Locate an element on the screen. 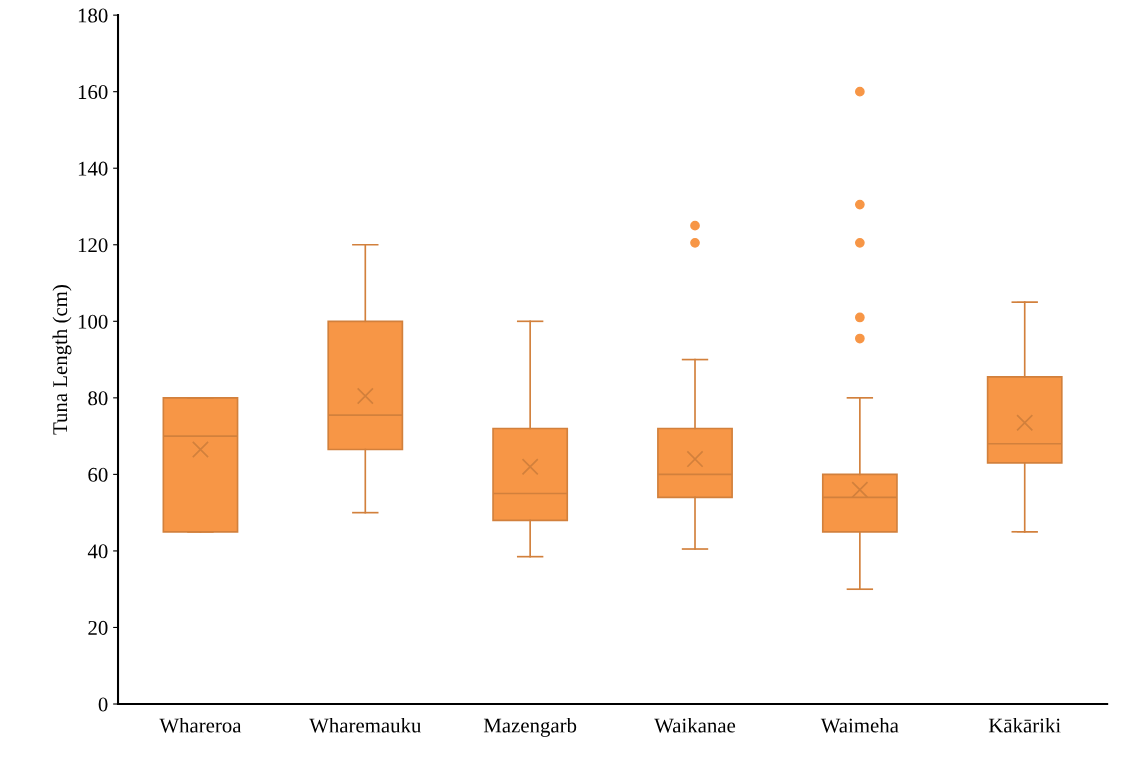 The width and height of the screenshot is (1124, 757). x-tick-label: Wharemauku is located at coordinates (365, 725).